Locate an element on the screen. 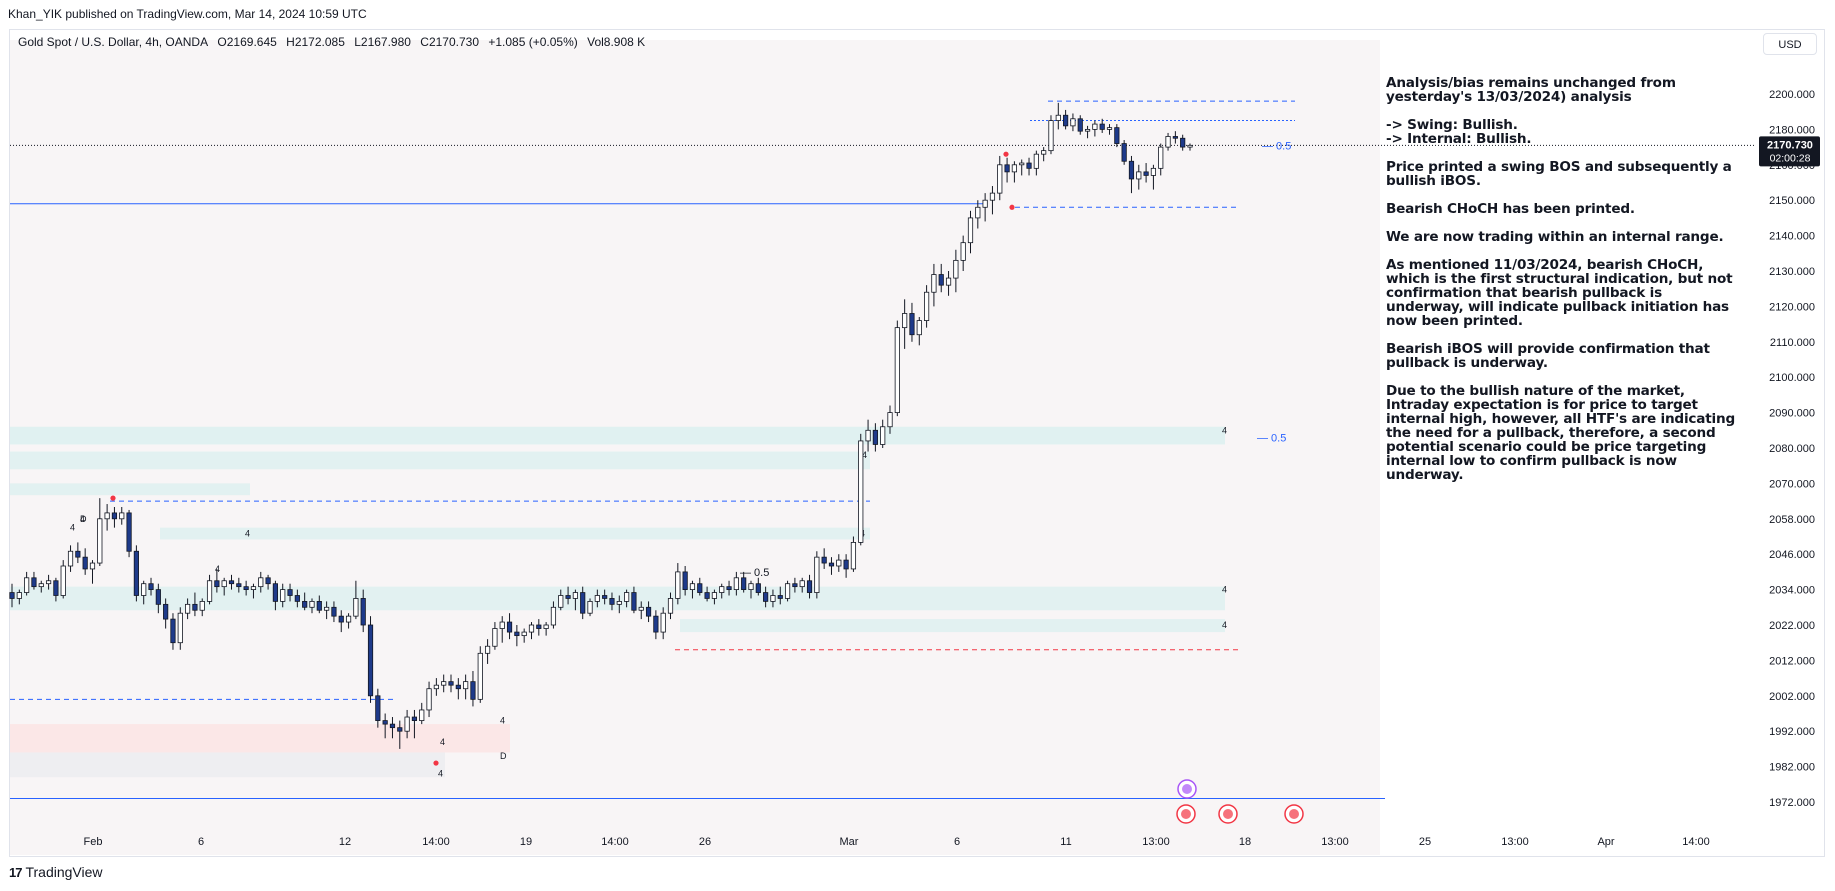 The width and height of the screenshot is (1835, 891). currency-button: USD is located at coordinates (1790, 44).